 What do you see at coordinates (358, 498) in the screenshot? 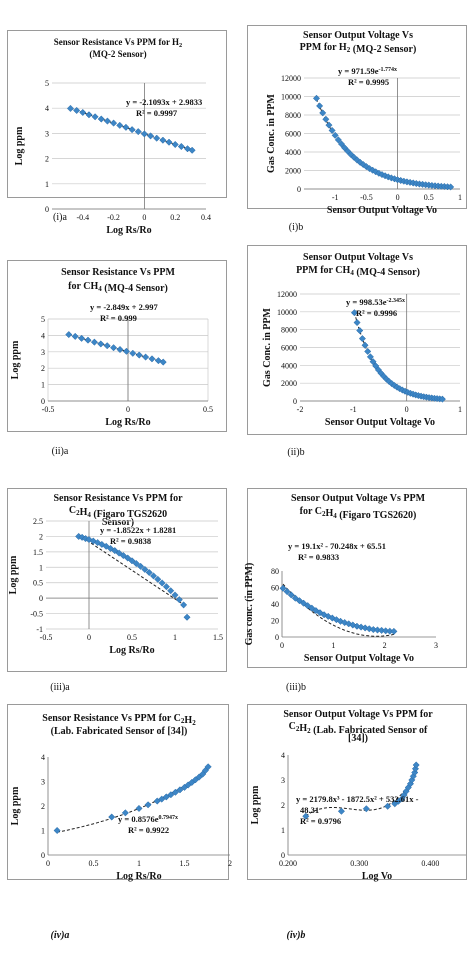
I see `title-text: Sensor Output Voltage Vs PPM` at bounding box center [358, 498].